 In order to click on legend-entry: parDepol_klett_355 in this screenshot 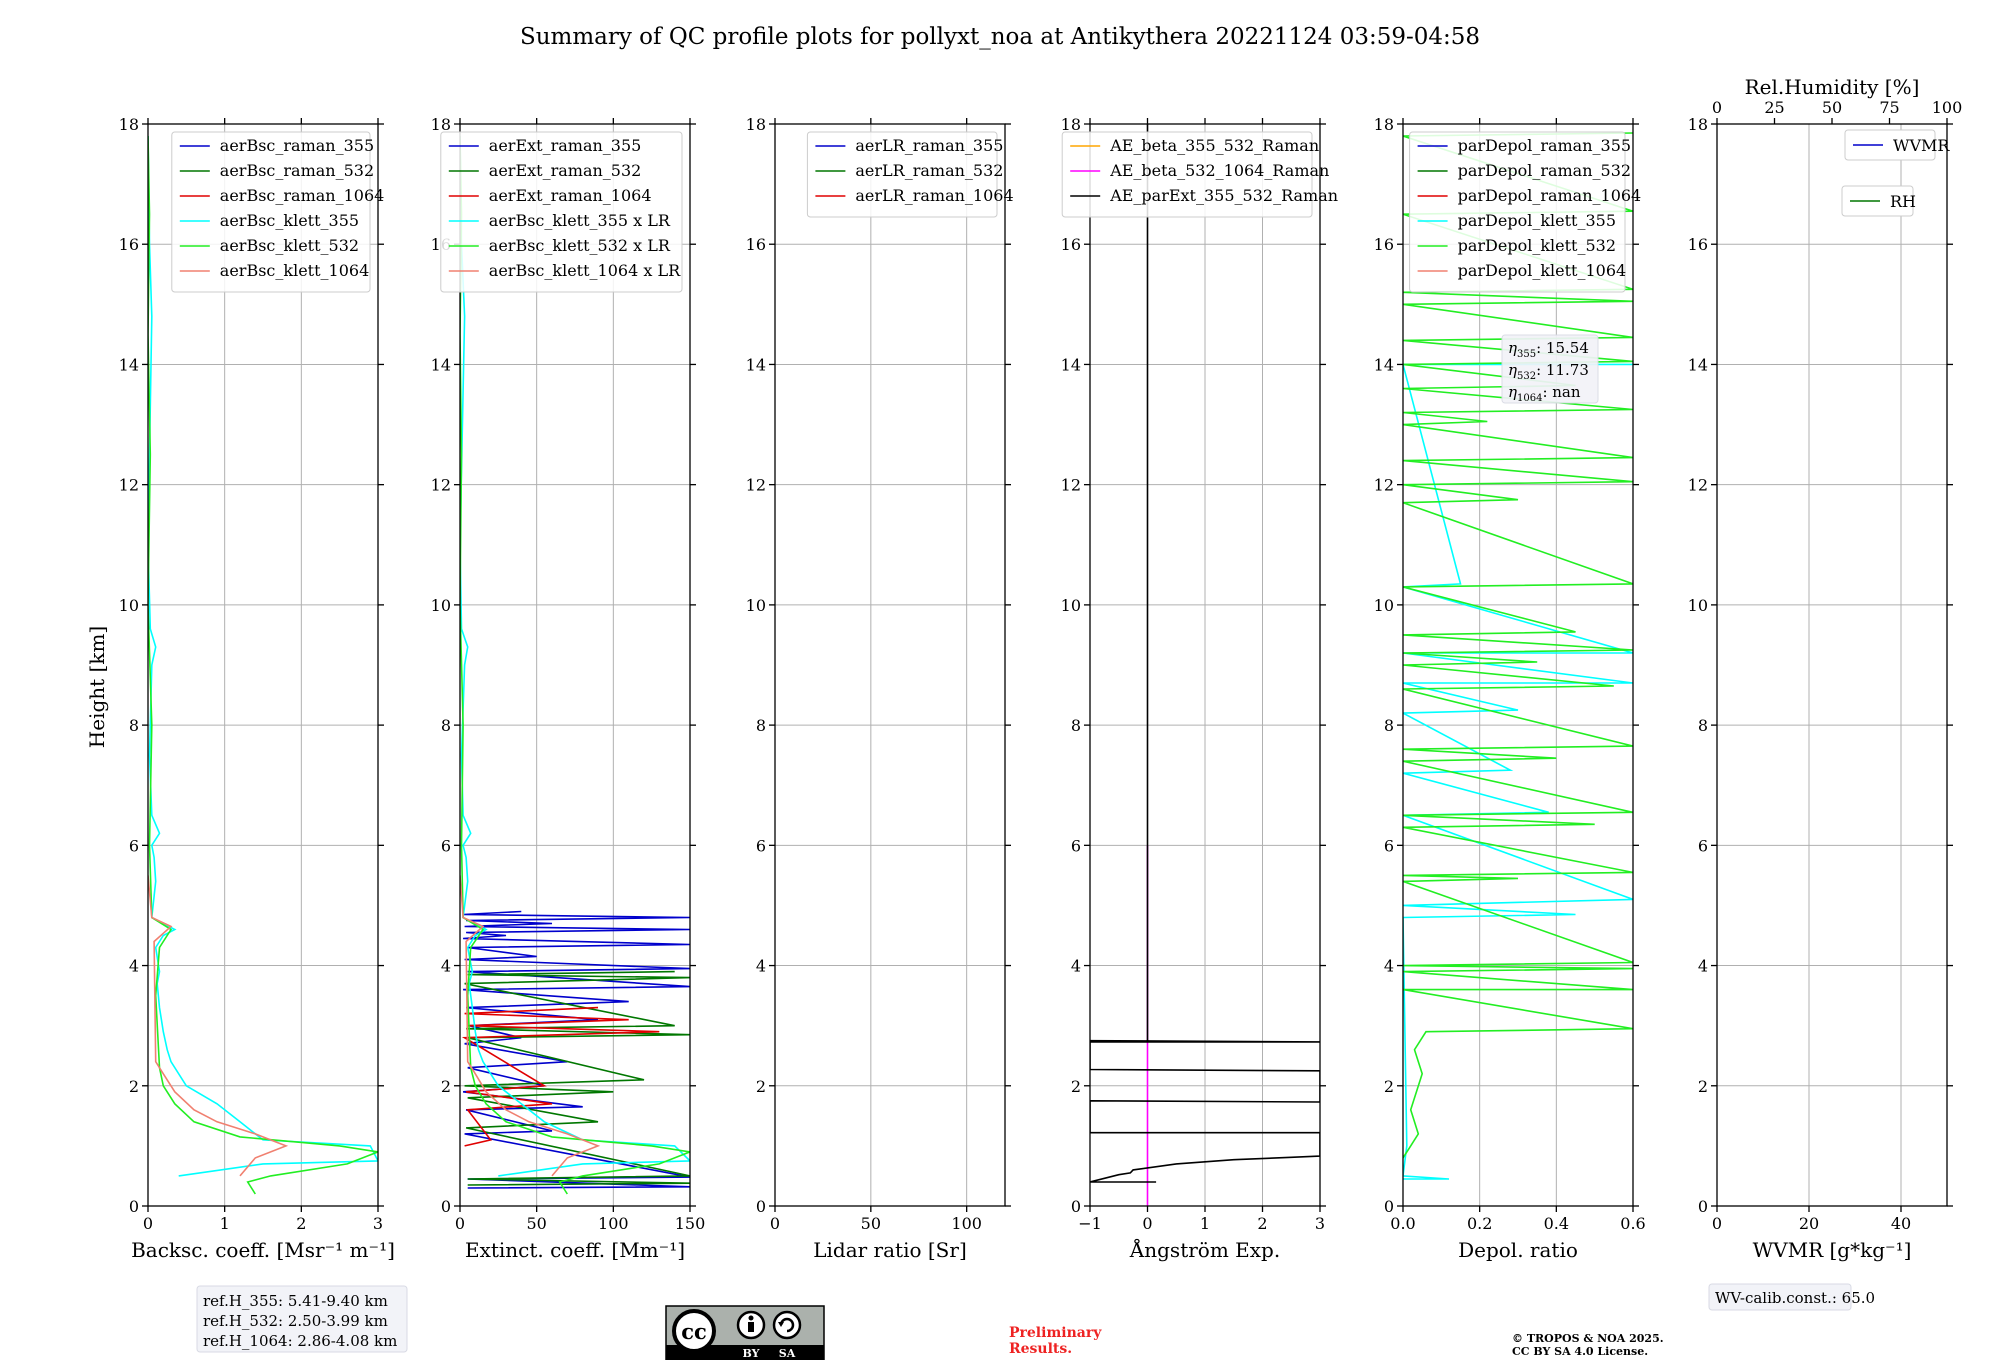, I will do `click(1537, 220)`.